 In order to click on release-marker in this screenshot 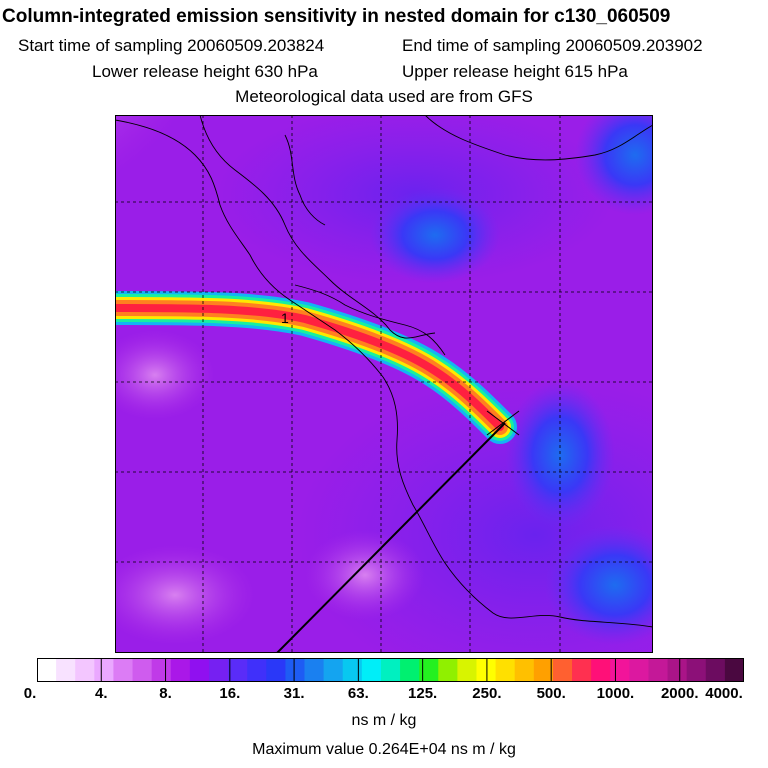, I will do `click(503, 423)`.